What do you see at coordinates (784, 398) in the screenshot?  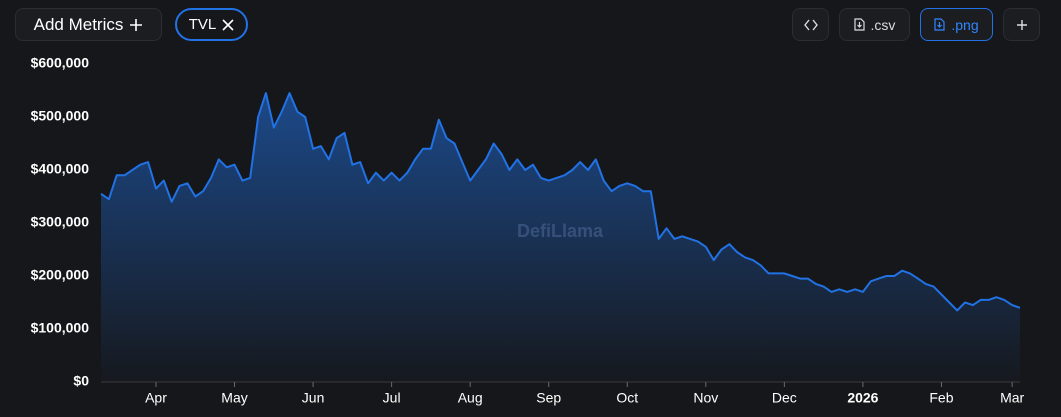 I see `x-tick-label: Dec` at bounding box center [784, 398].